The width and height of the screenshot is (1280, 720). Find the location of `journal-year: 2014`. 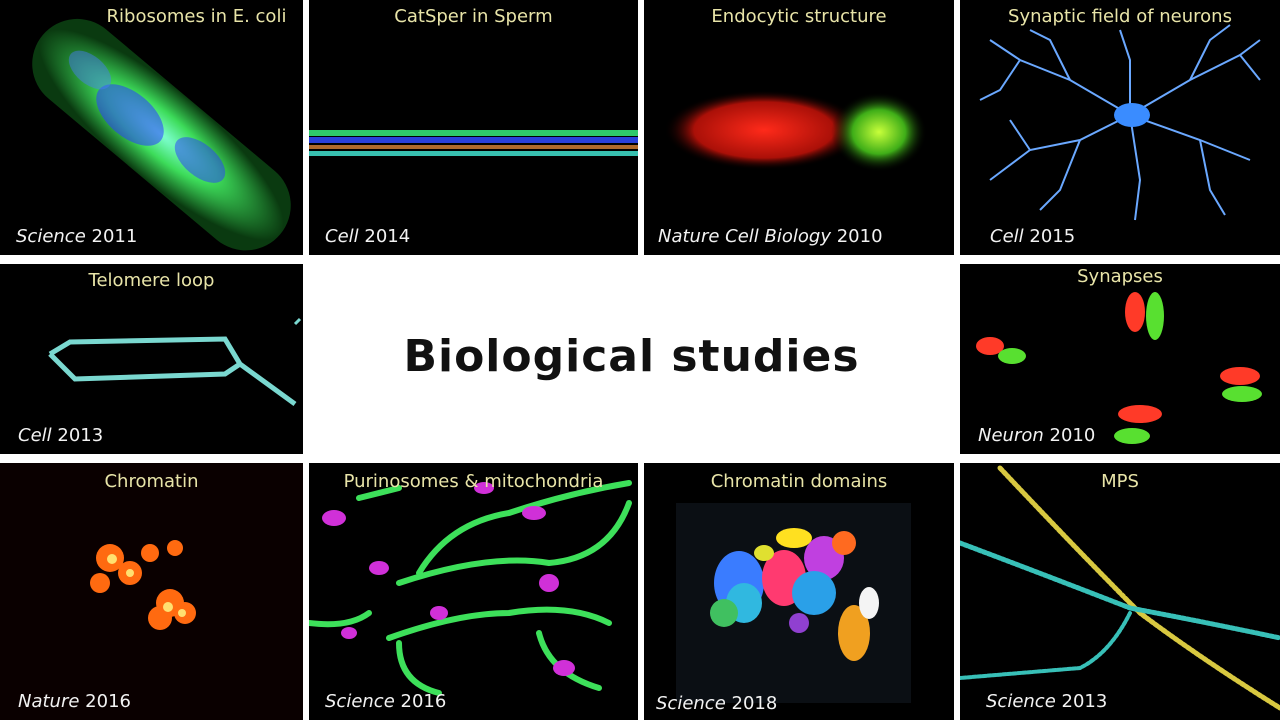

journal-year: 2014 is located at coordinates (387, 236).